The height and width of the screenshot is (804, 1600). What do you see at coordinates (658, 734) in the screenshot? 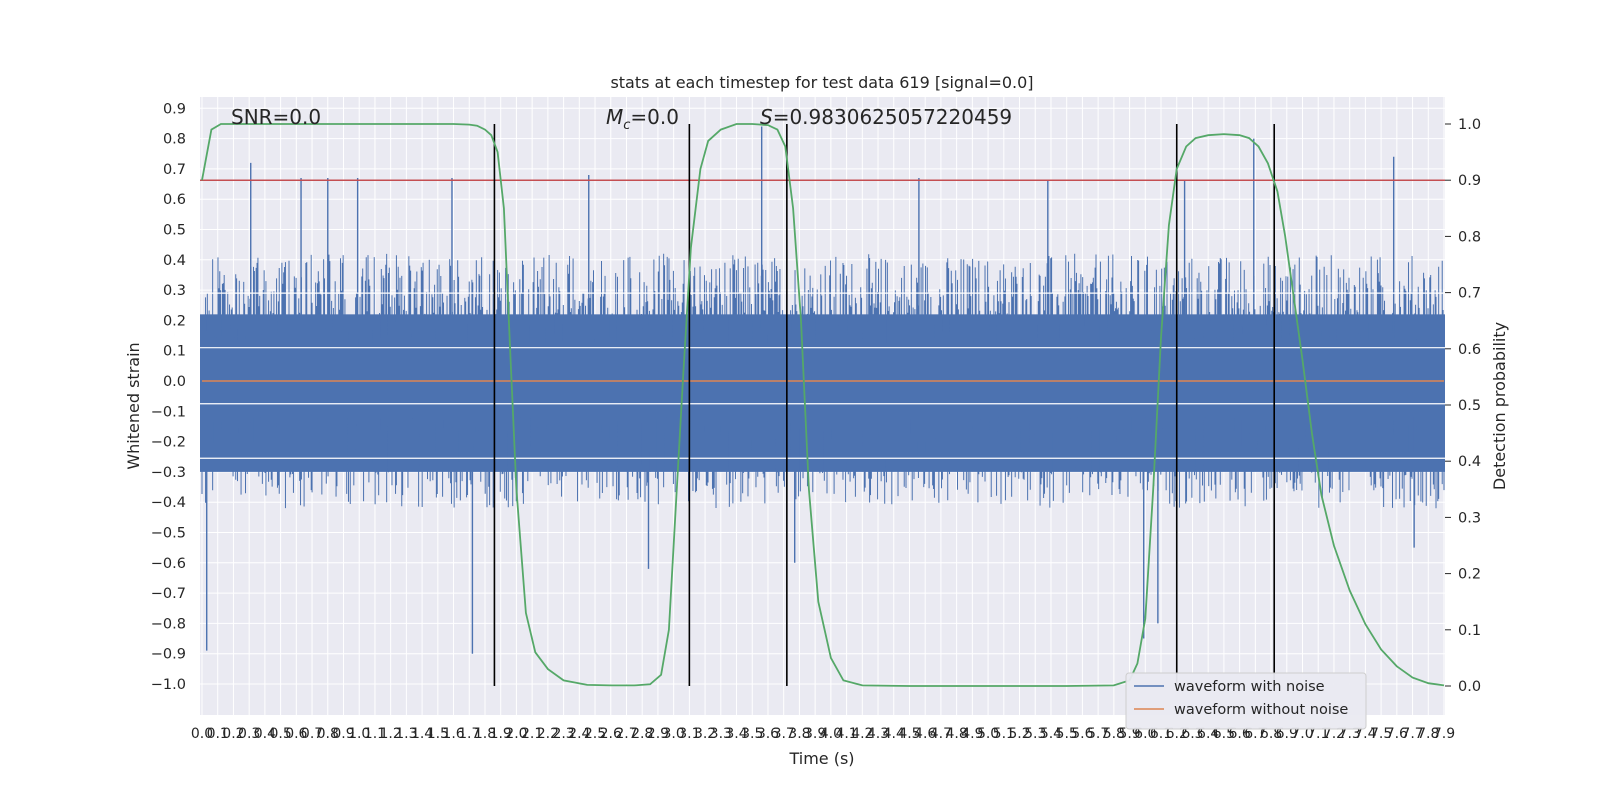
I see `x-tick-label: 2.9` at bounding box center [658, 734].